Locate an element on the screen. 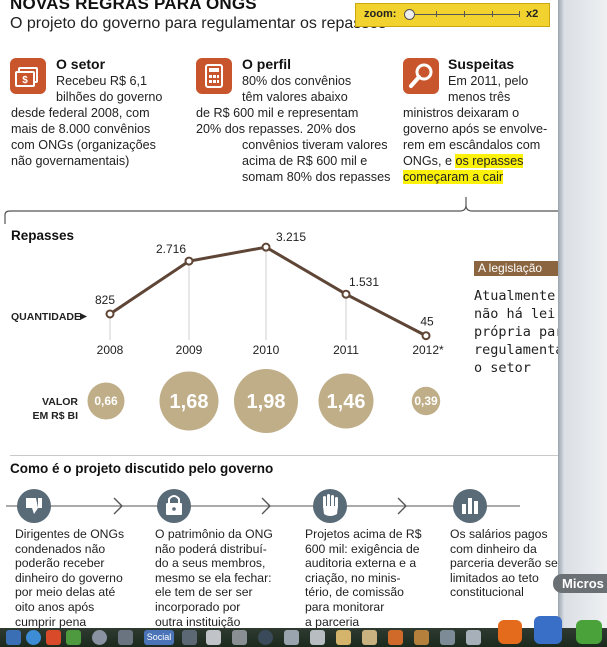 The height and width of the screenshot is (647, 607). x-tick-label: 2012* is located at coordinates (428, 350).